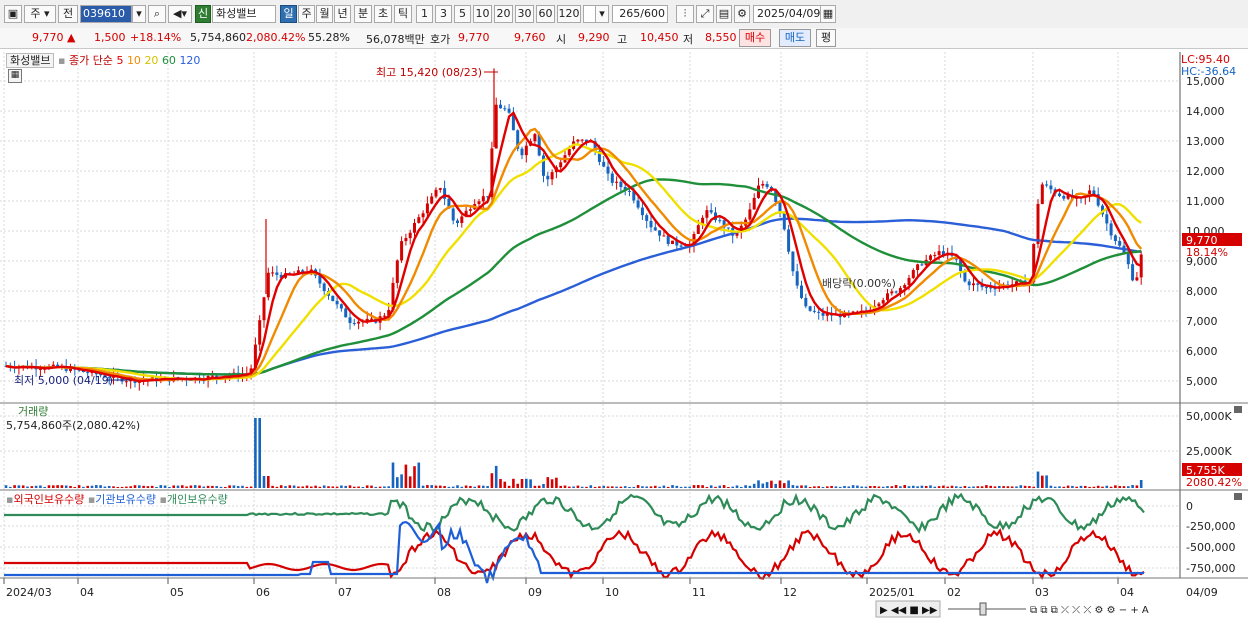 Image resolution: width=1248 pixels, height=624 pixels. I want to click on ma-120: 120, so click(190, 60).